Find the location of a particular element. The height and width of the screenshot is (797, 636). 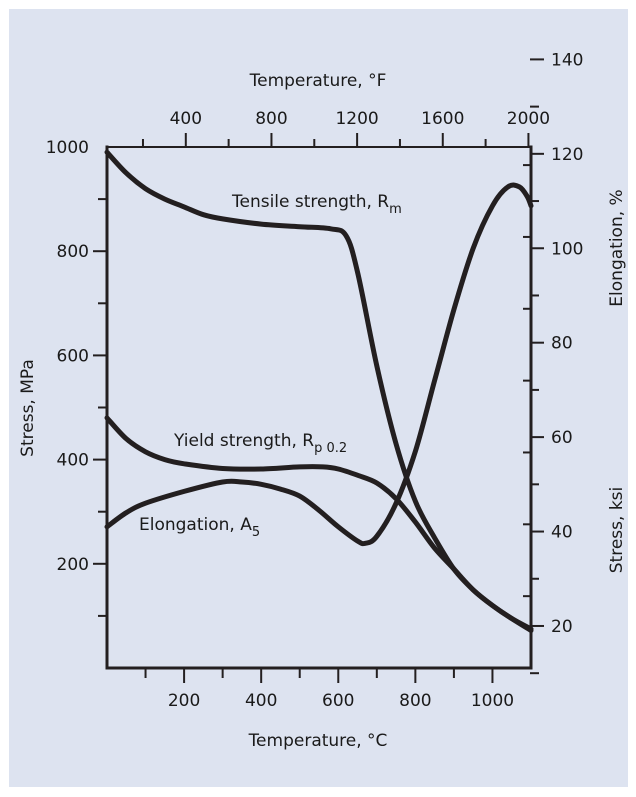

x-bottom-tick-label: 400 is located at coordinates (261, 701).